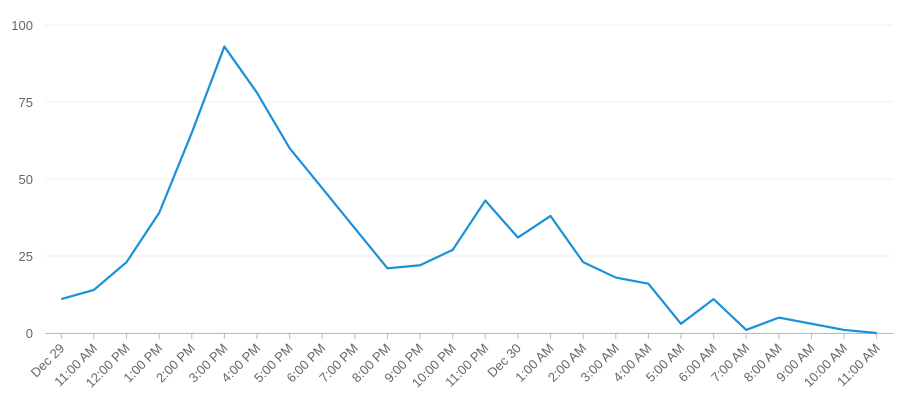 Image resolution: width=902 pixels, height=420 pixels. I want to click on y-tick-label: 50, so click(26, 179).